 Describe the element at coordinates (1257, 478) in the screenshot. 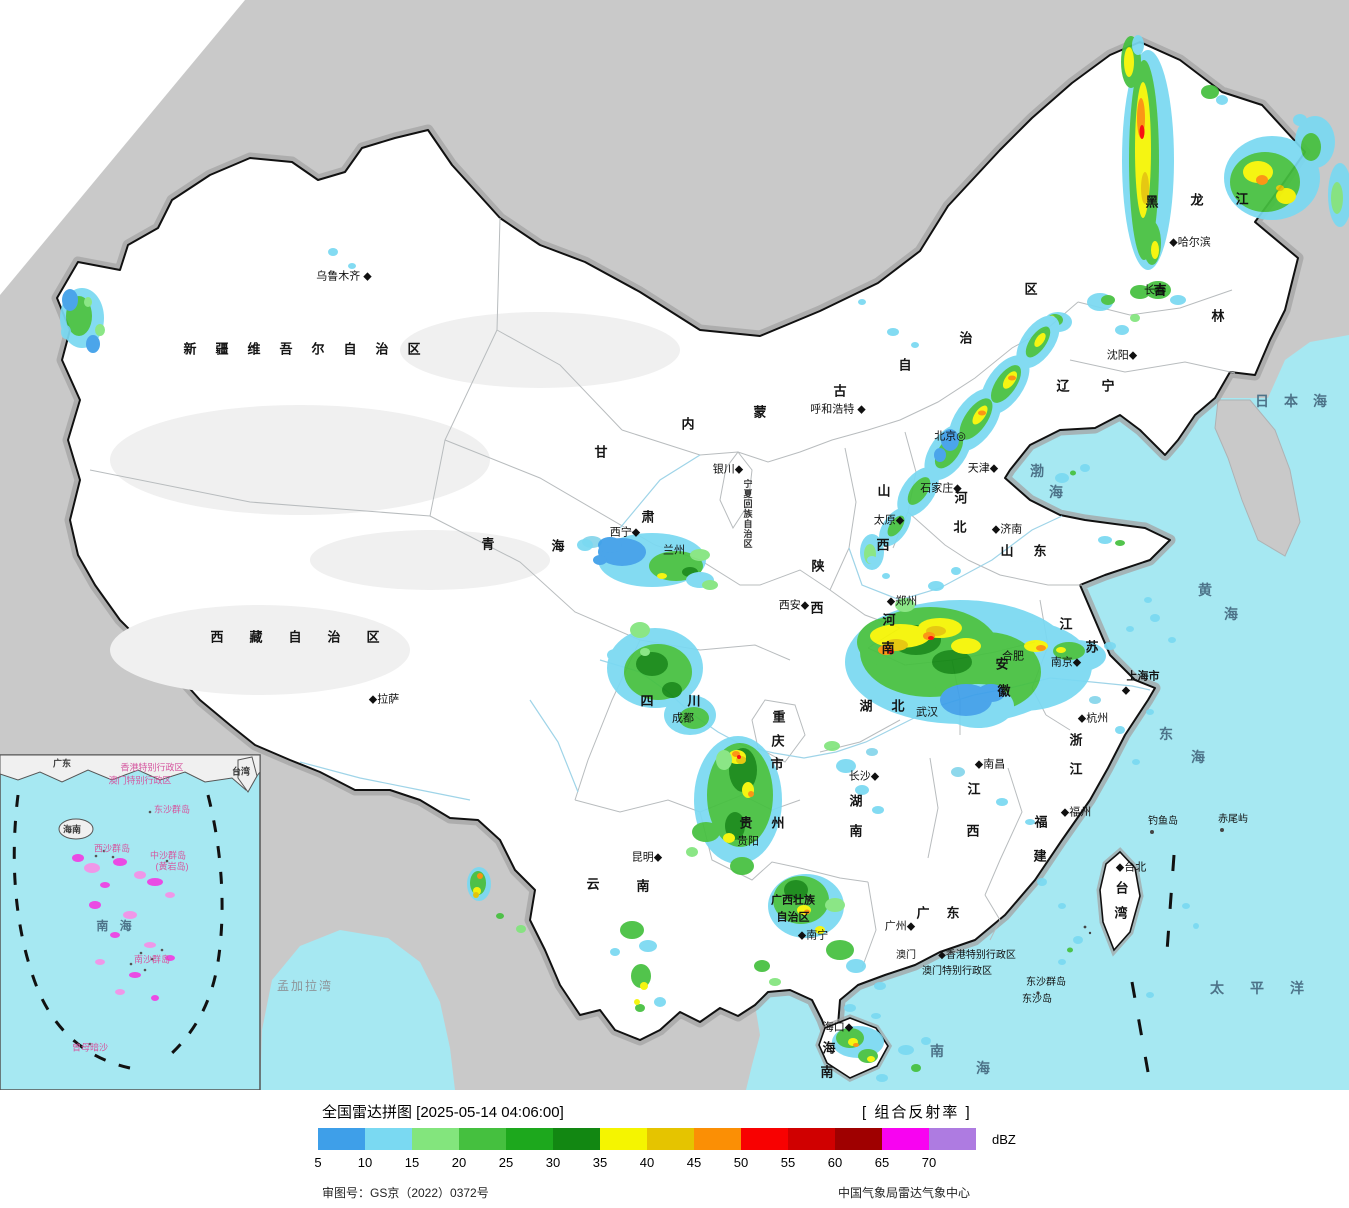

I see `korea-peninsula` at that location.